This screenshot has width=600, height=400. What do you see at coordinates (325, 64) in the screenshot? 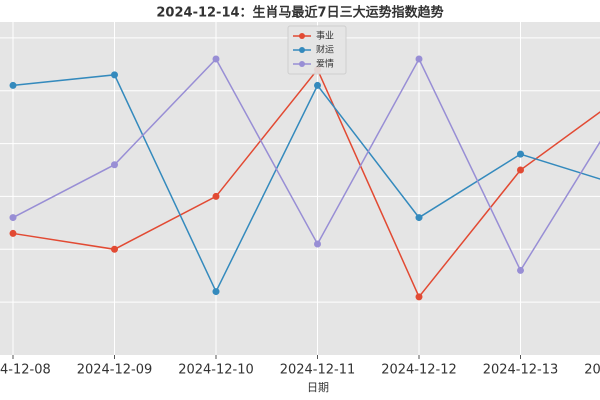
I see `legend-label: 爱情` at bounding box center [325, 64].